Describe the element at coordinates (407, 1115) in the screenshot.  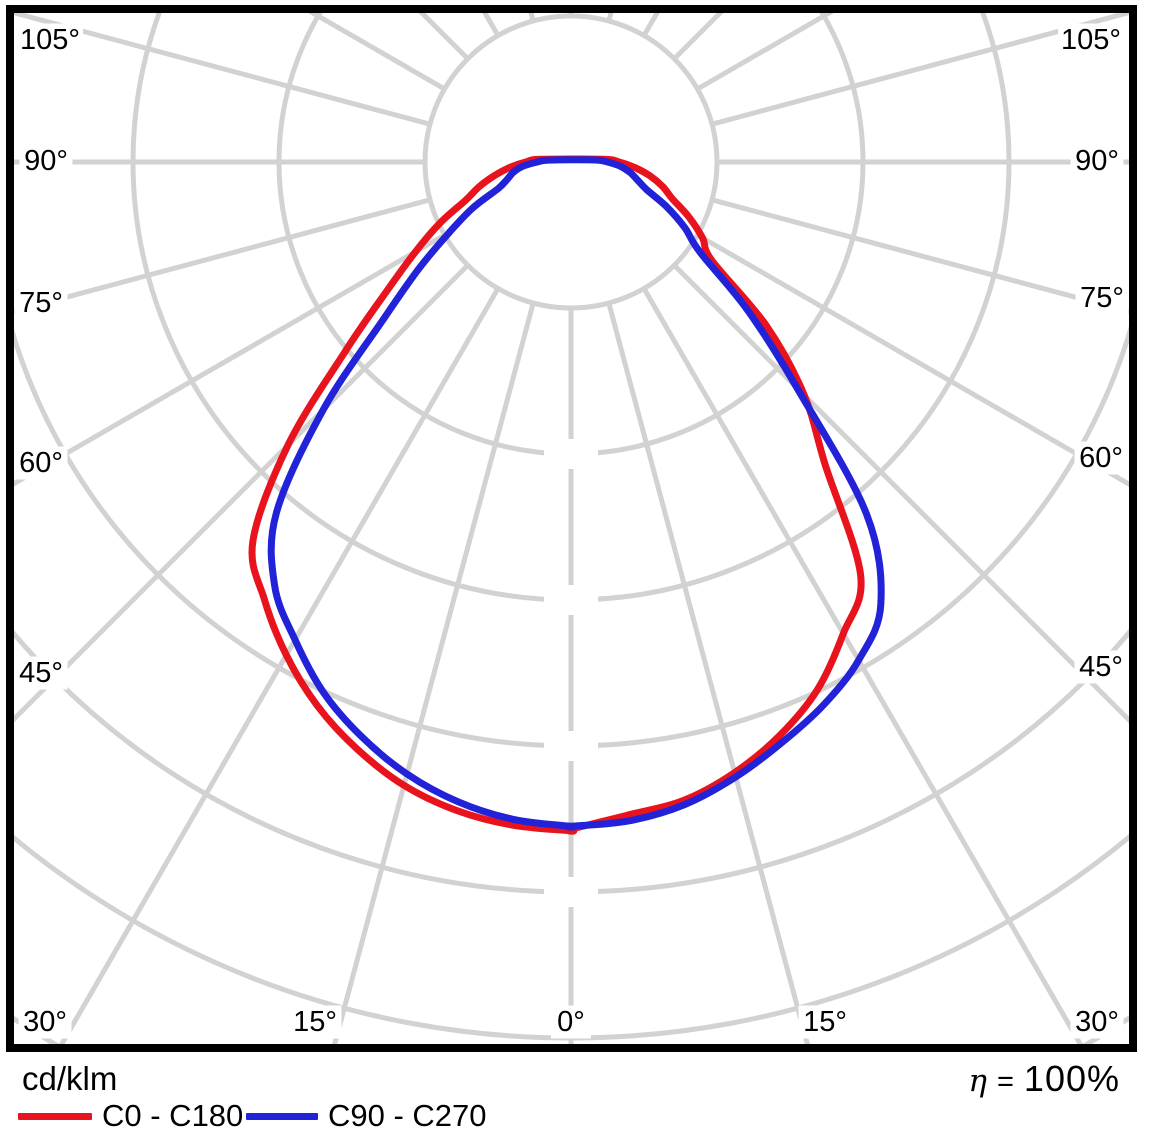
I see `legend-label-c90-c270: C90 - C270` at that location.